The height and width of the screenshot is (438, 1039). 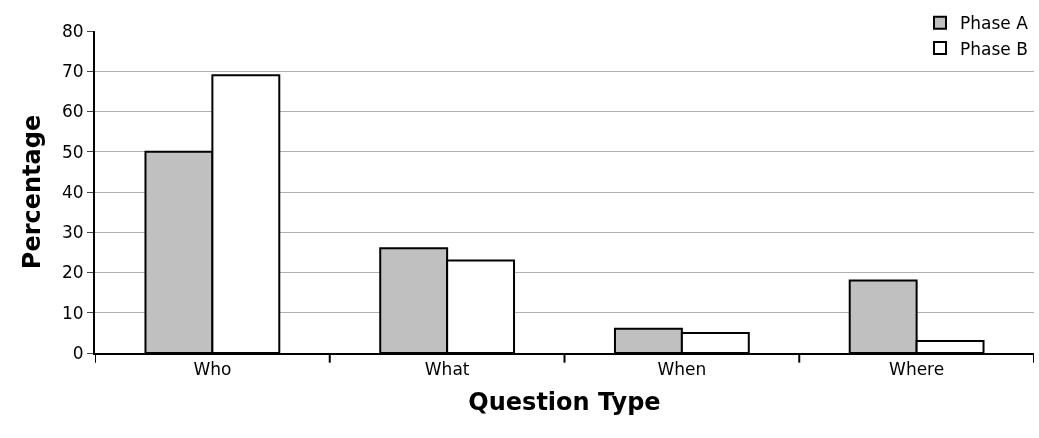 I want to click on y-tick-label: 20, so click(x=72, y=272).